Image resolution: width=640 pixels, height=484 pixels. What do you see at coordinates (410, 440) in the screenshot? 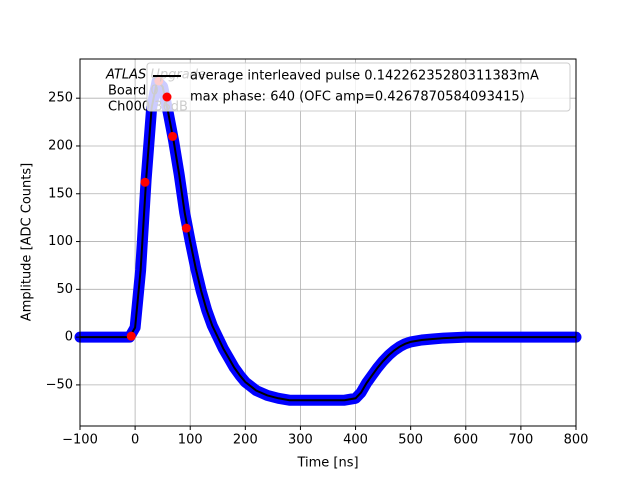
I see `x-tick-label: 500` at bounding box center [410, 440].